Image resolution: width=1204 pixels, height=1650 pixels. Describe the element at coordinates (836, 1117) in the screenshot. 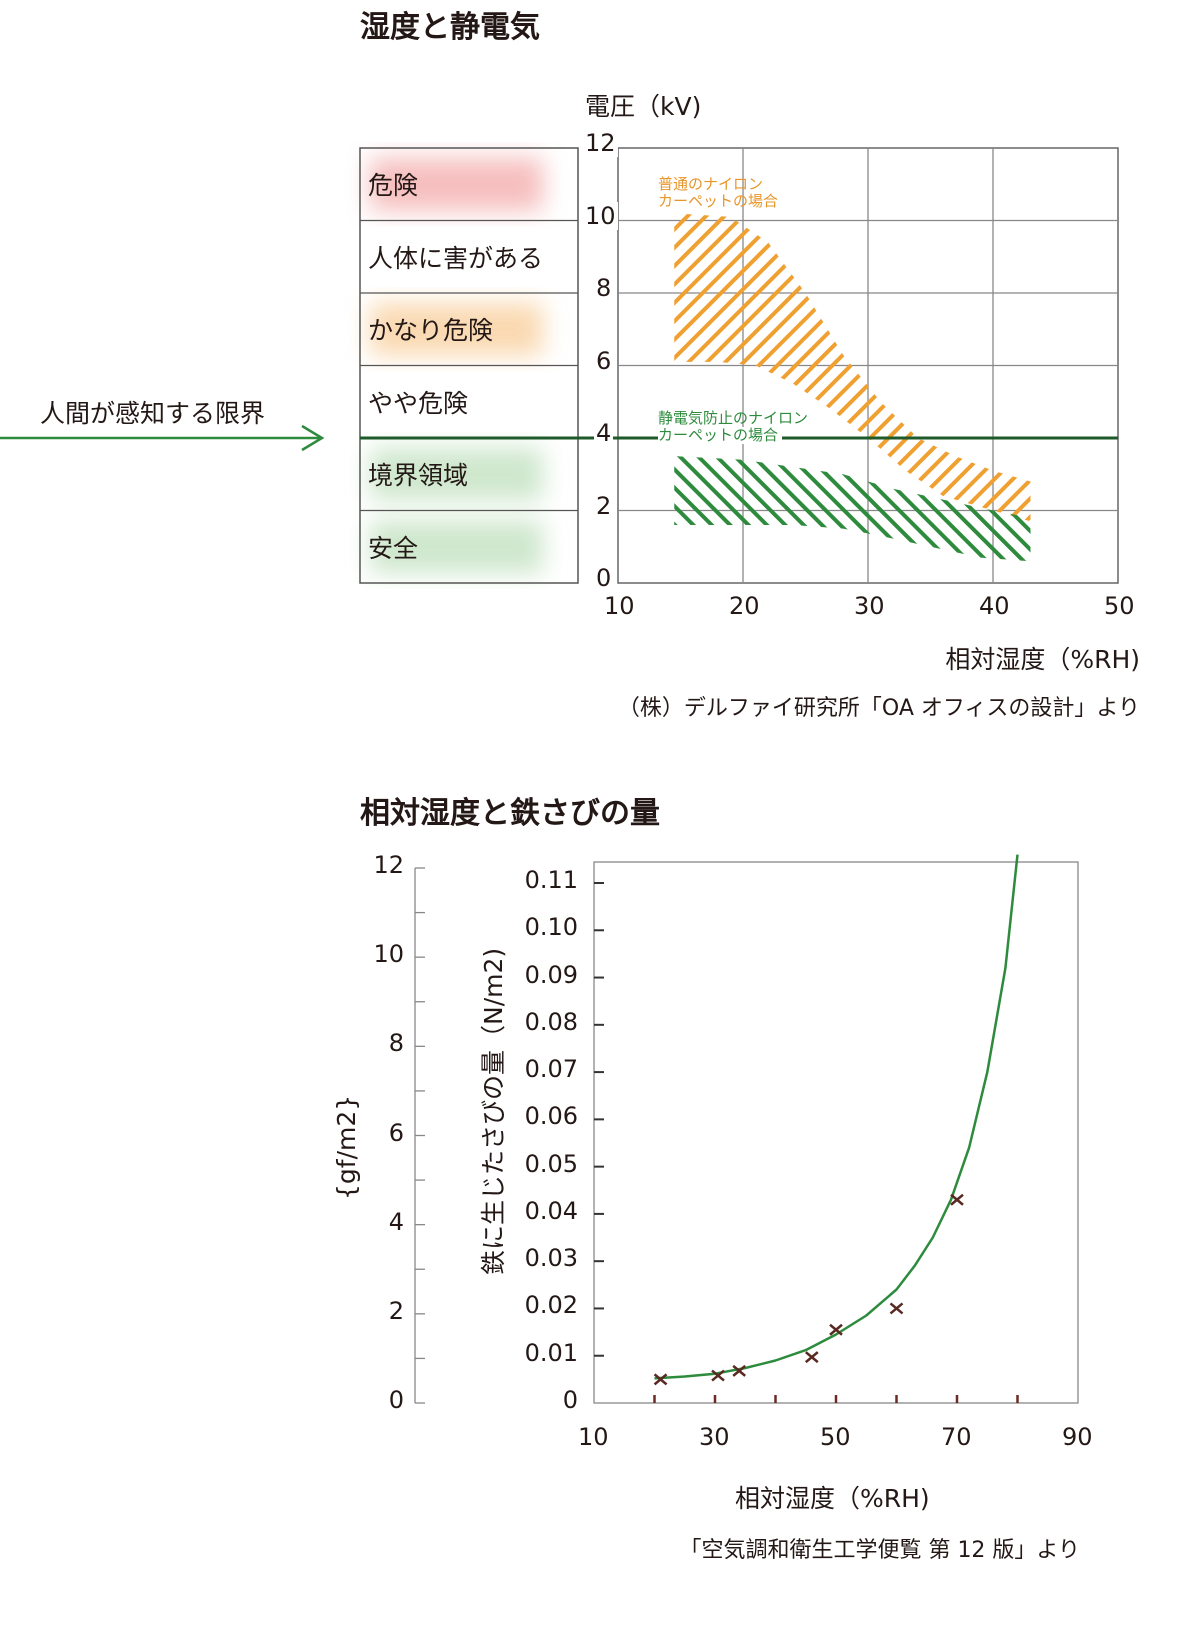

I see `rust-fit-curve` at that location.